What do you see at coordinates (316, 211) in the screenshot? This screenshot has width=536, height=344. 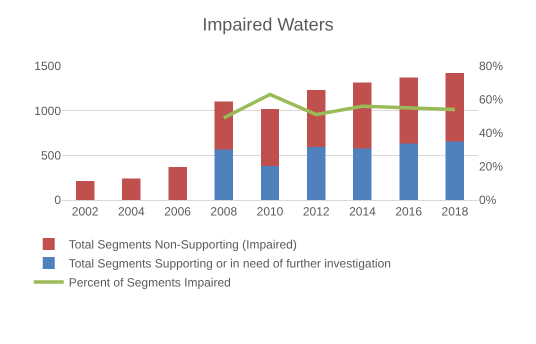 I see `x-tick-label: 2012` at bounding box center [316, 211].